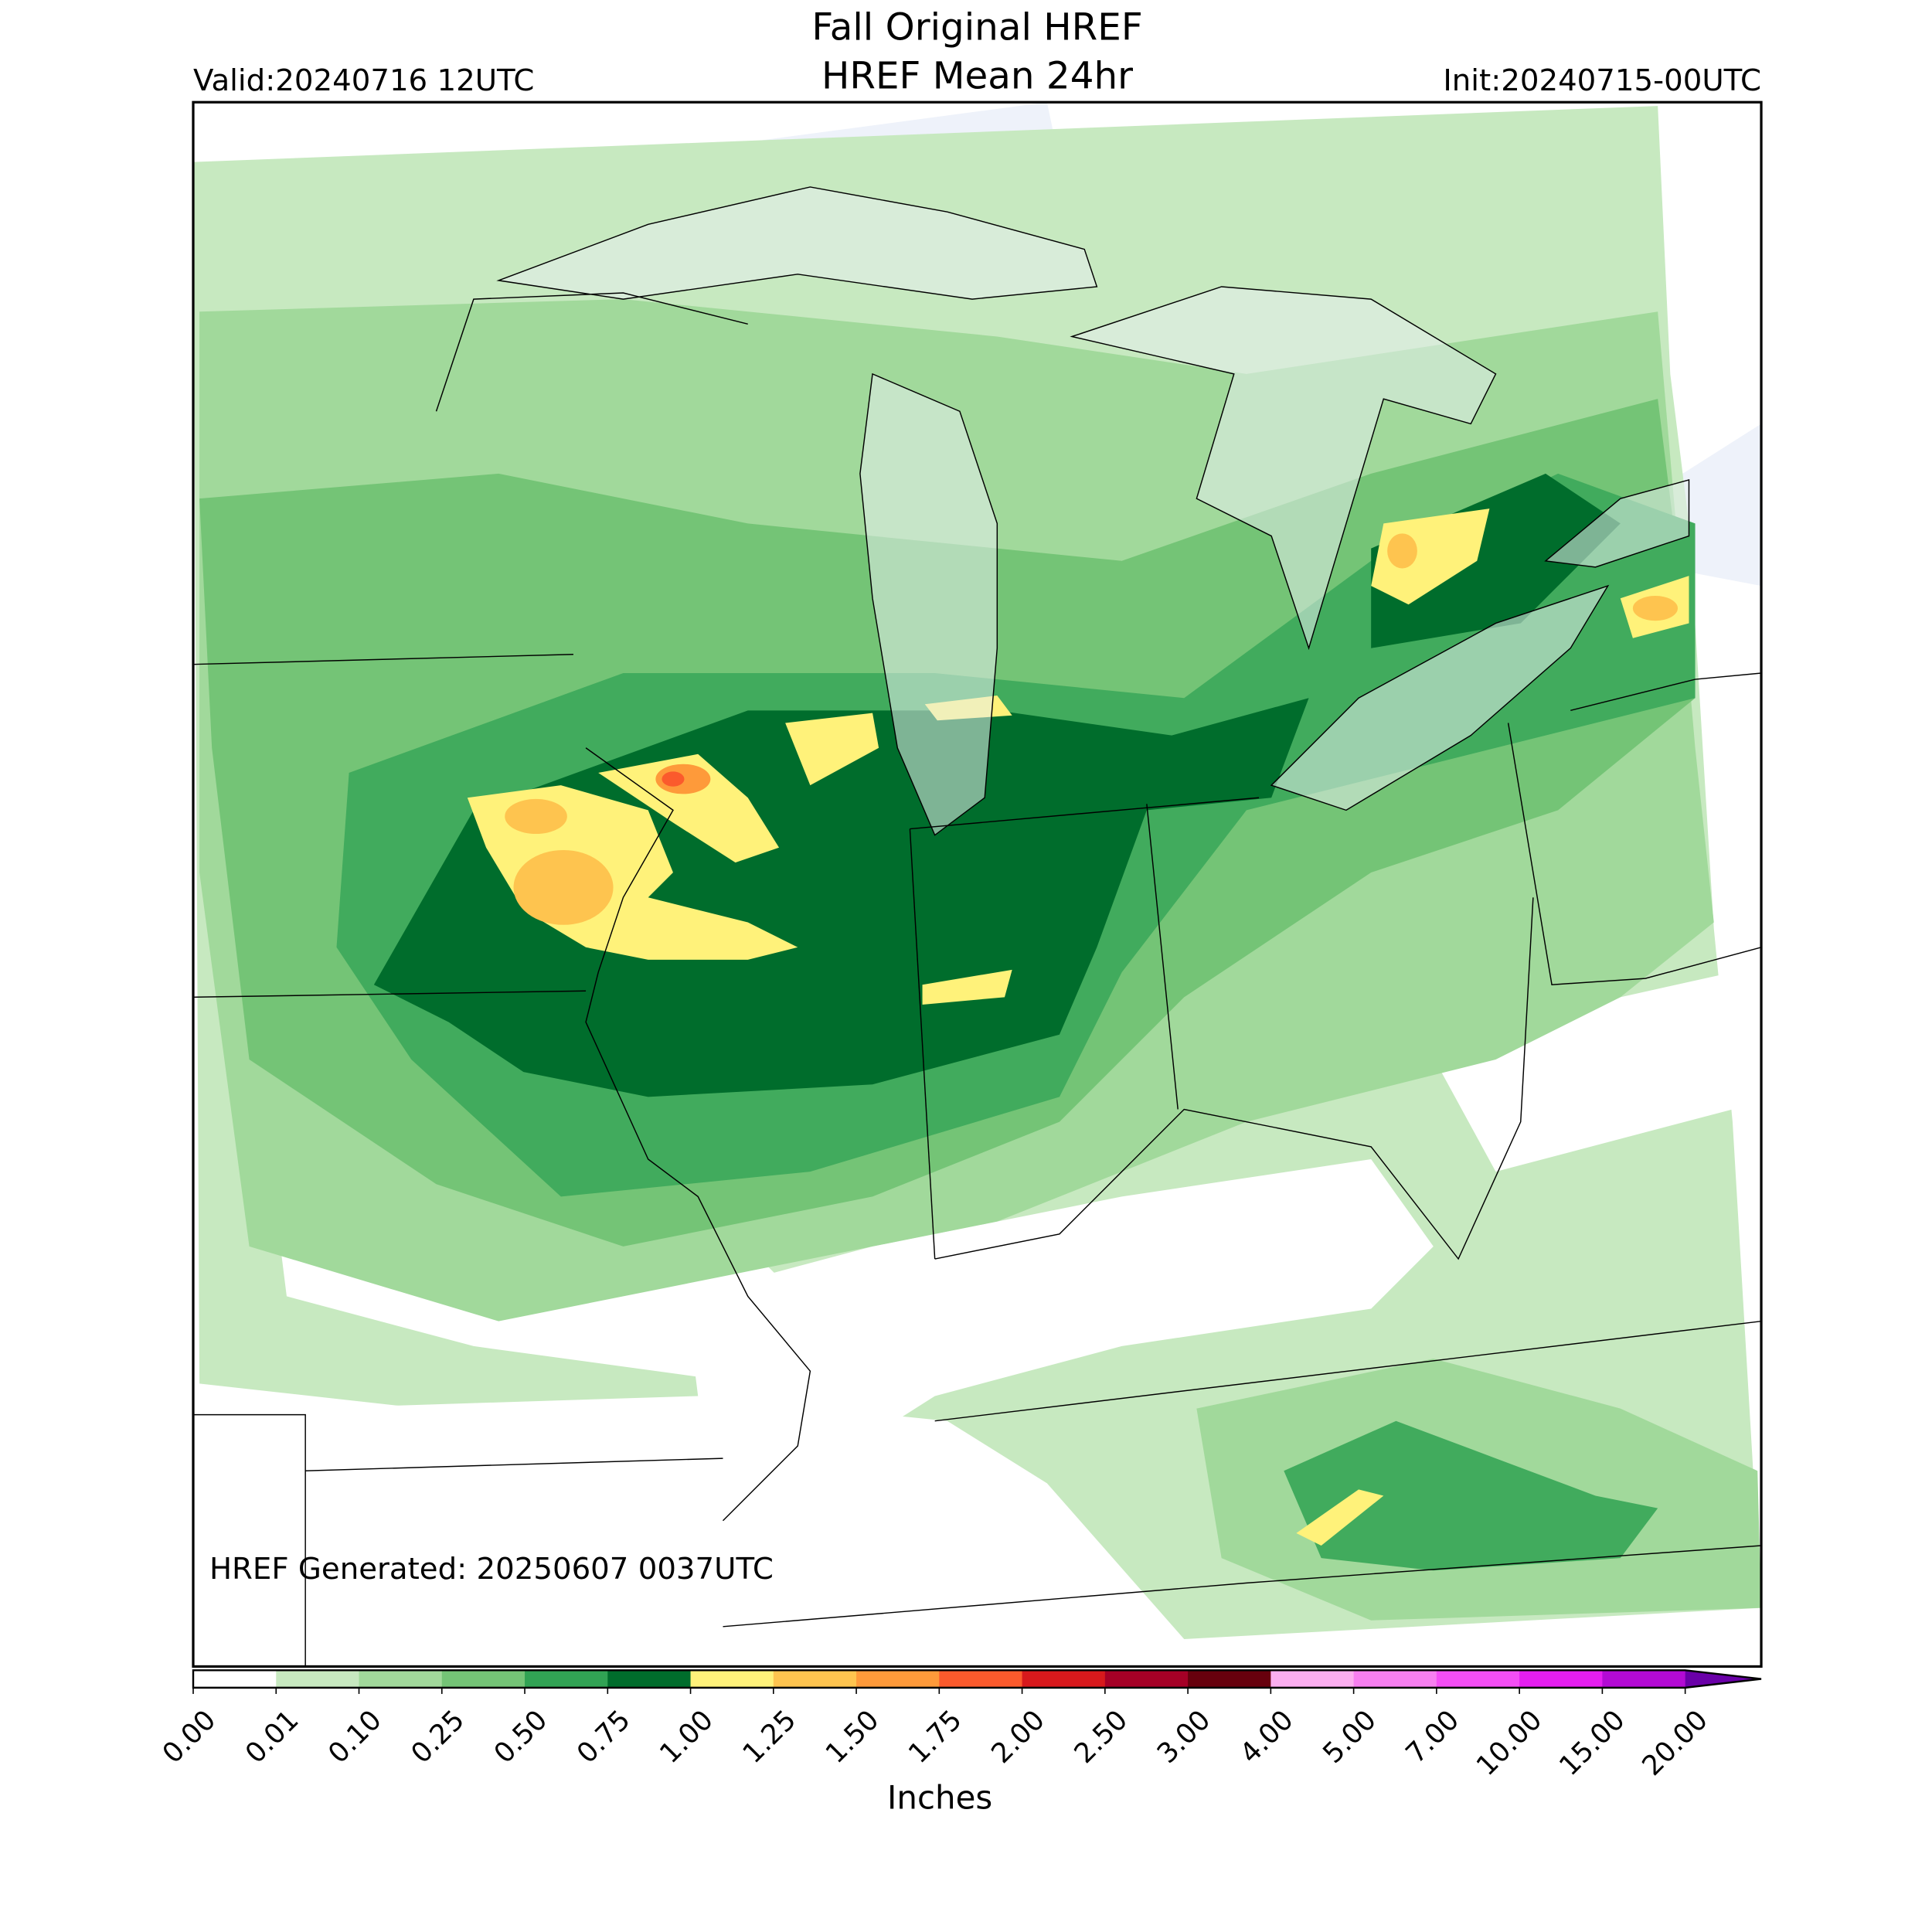 The height and width of the screenshot is (1932, 1932). I want to click on colorbar-tick-label: 0.25, so click(438, 1737).